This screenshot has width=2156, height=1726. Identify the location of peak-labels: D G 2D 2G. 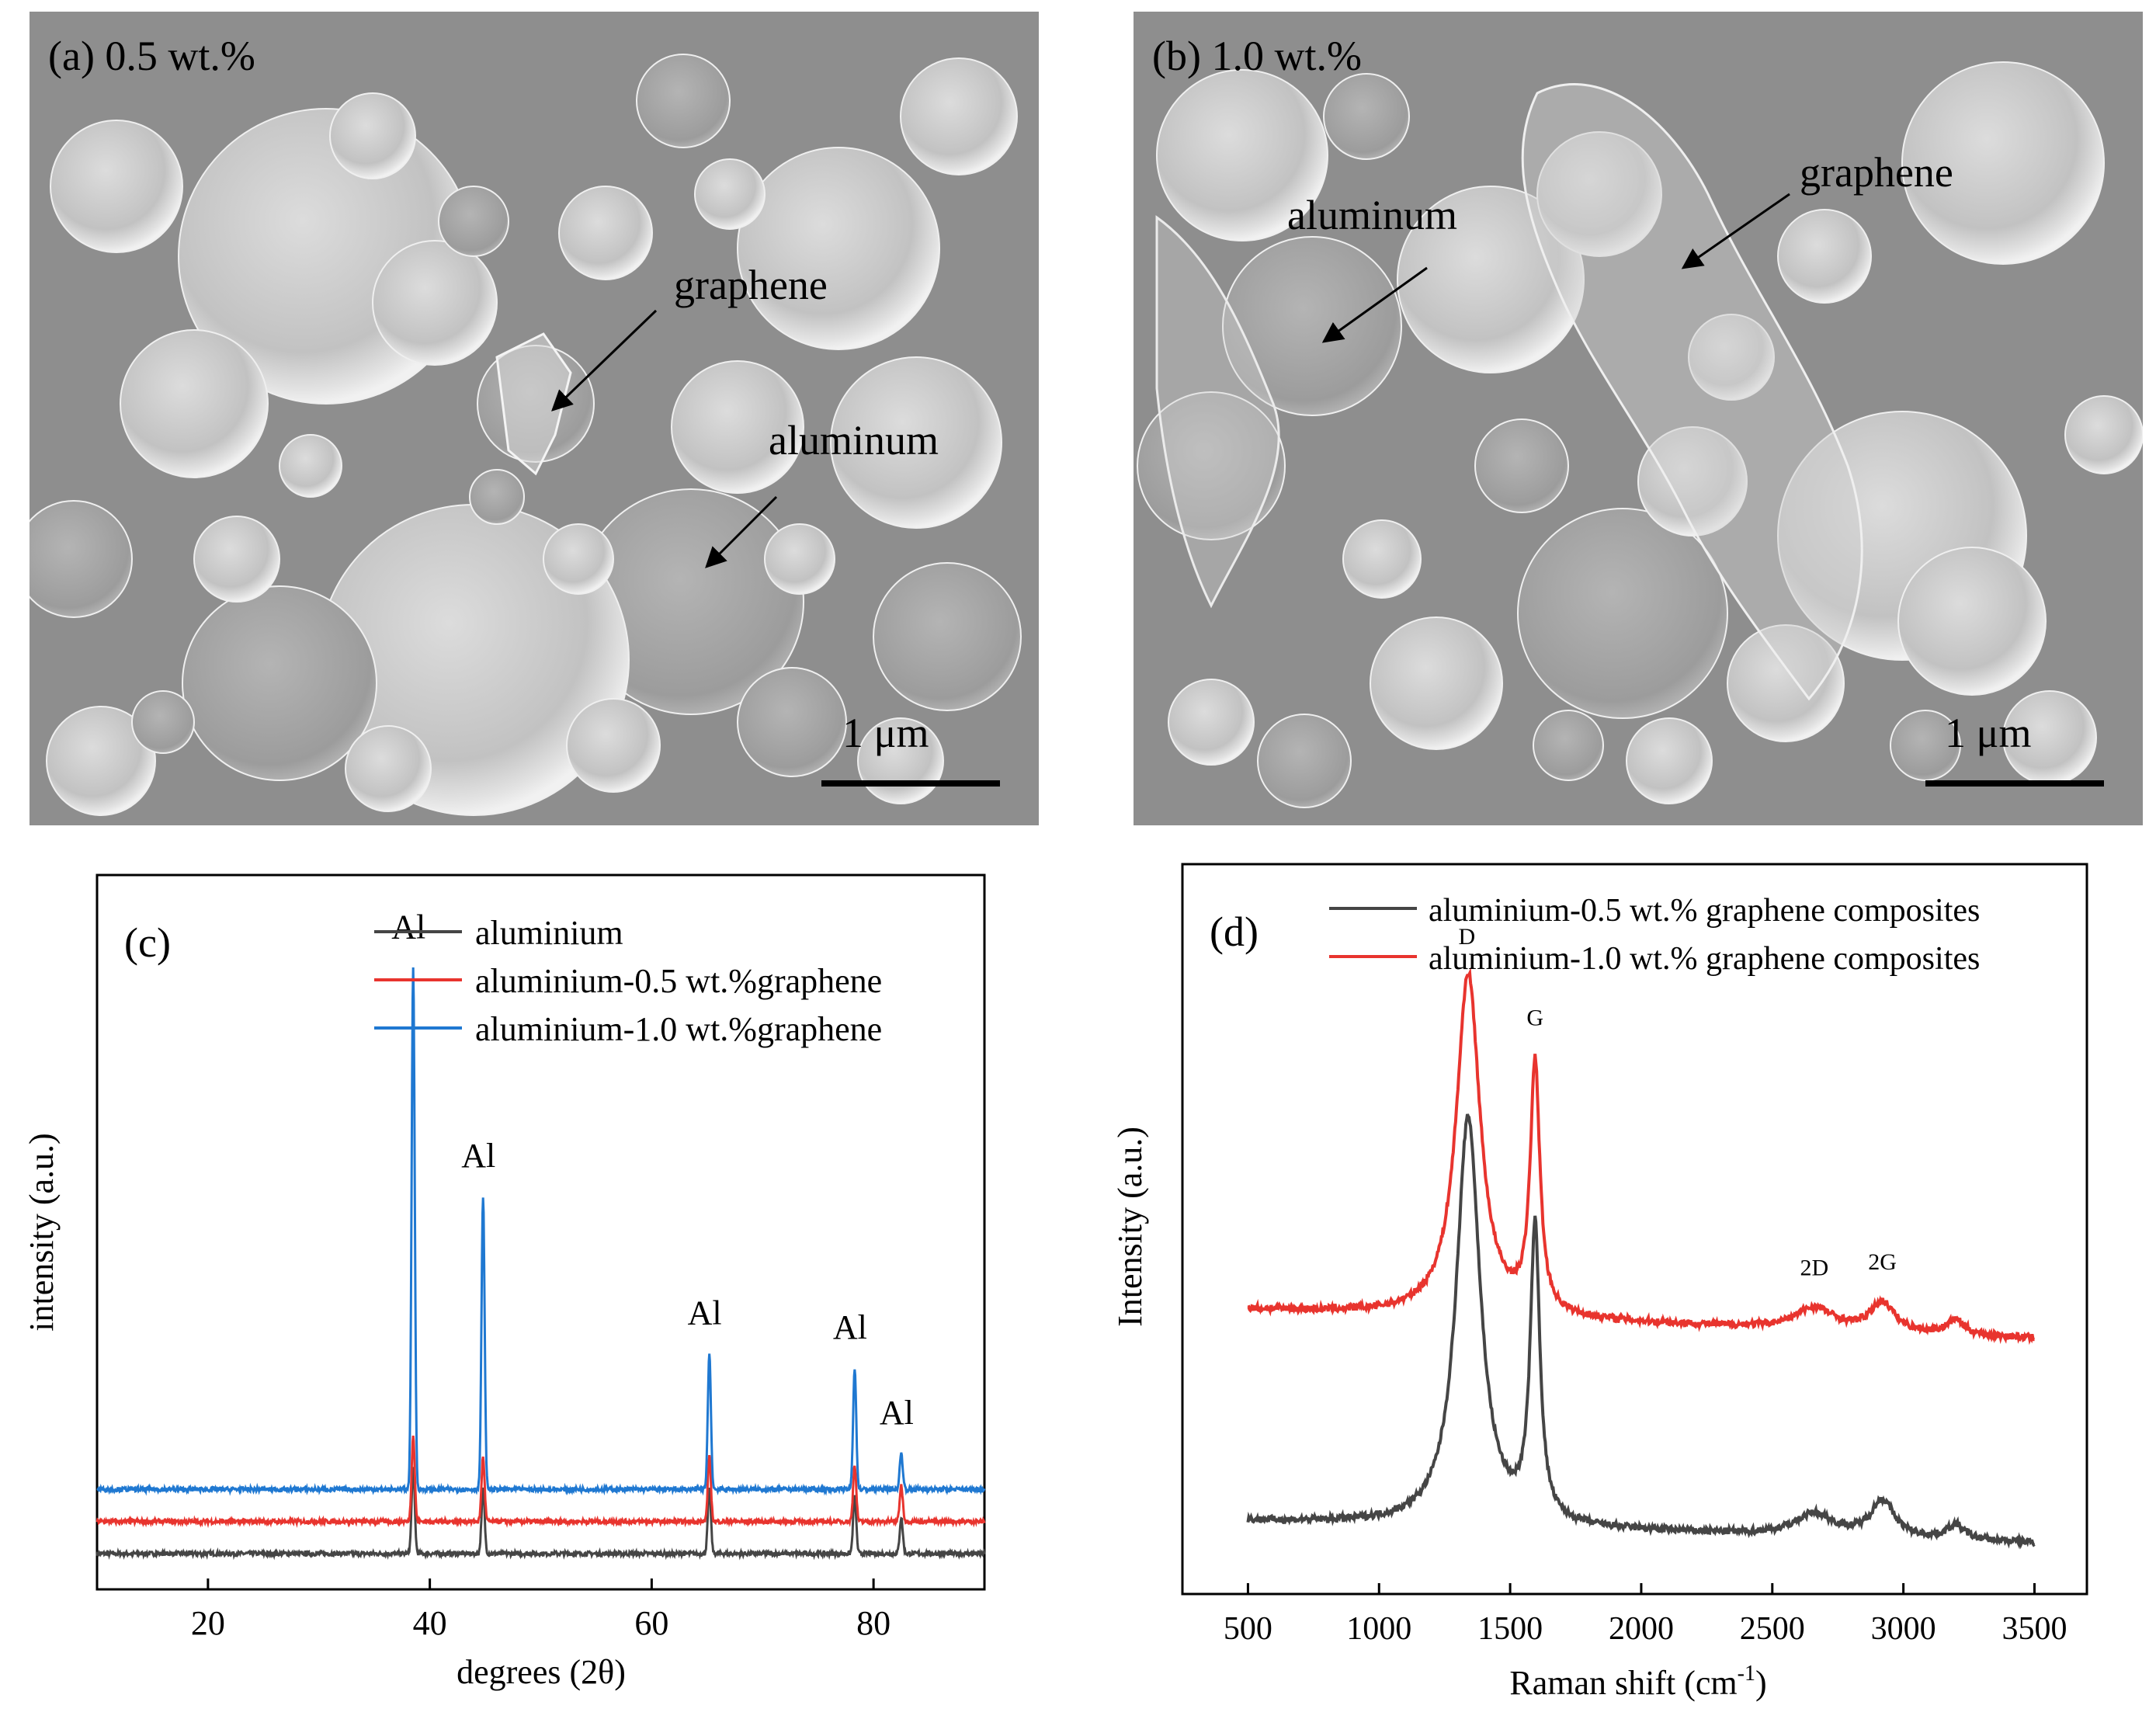
(1678, 1102).